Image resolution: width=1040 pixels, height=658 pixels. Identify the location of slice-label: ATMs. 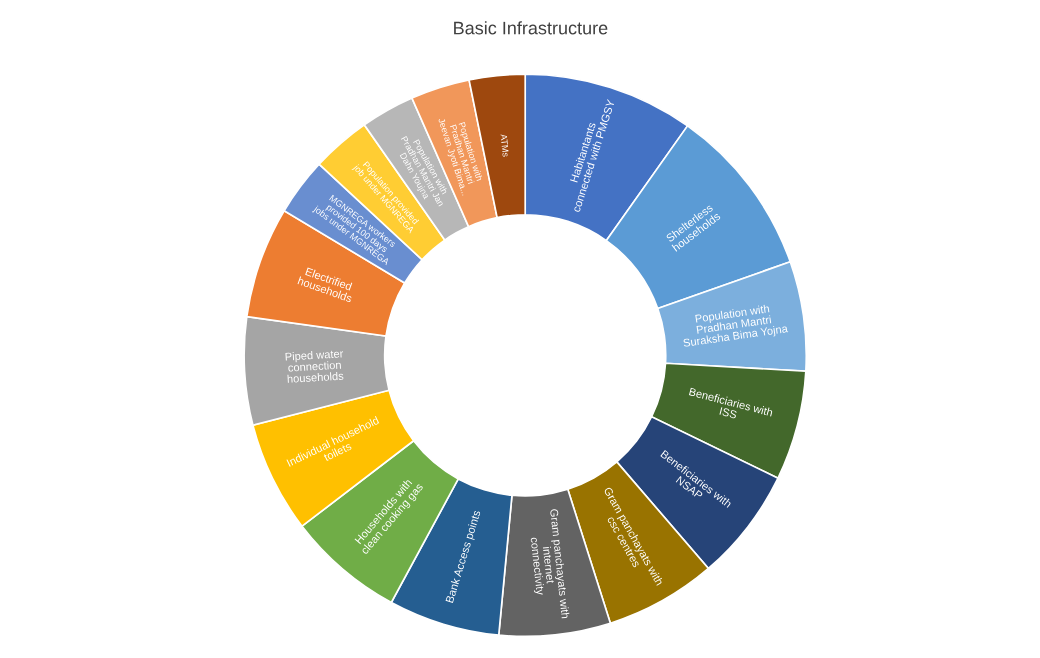
(505, 145).